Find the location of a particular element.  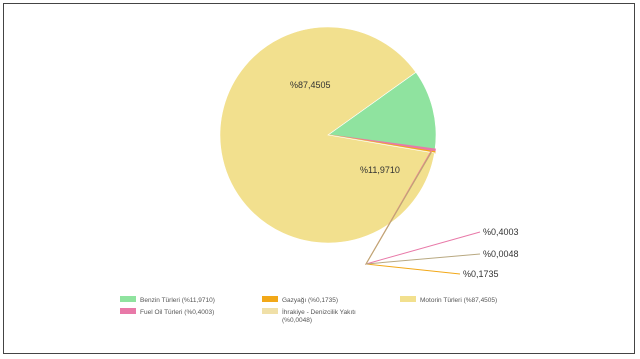

legend-label: Gazyağı (%0,1735) is located at coordinates (310, 300).